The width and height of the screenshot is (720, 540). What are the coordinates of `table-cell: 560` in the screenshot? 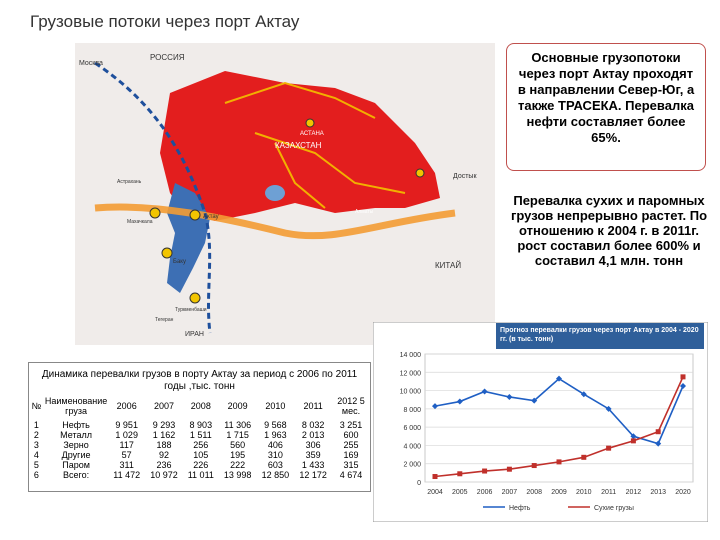 It's located at (238, 445).